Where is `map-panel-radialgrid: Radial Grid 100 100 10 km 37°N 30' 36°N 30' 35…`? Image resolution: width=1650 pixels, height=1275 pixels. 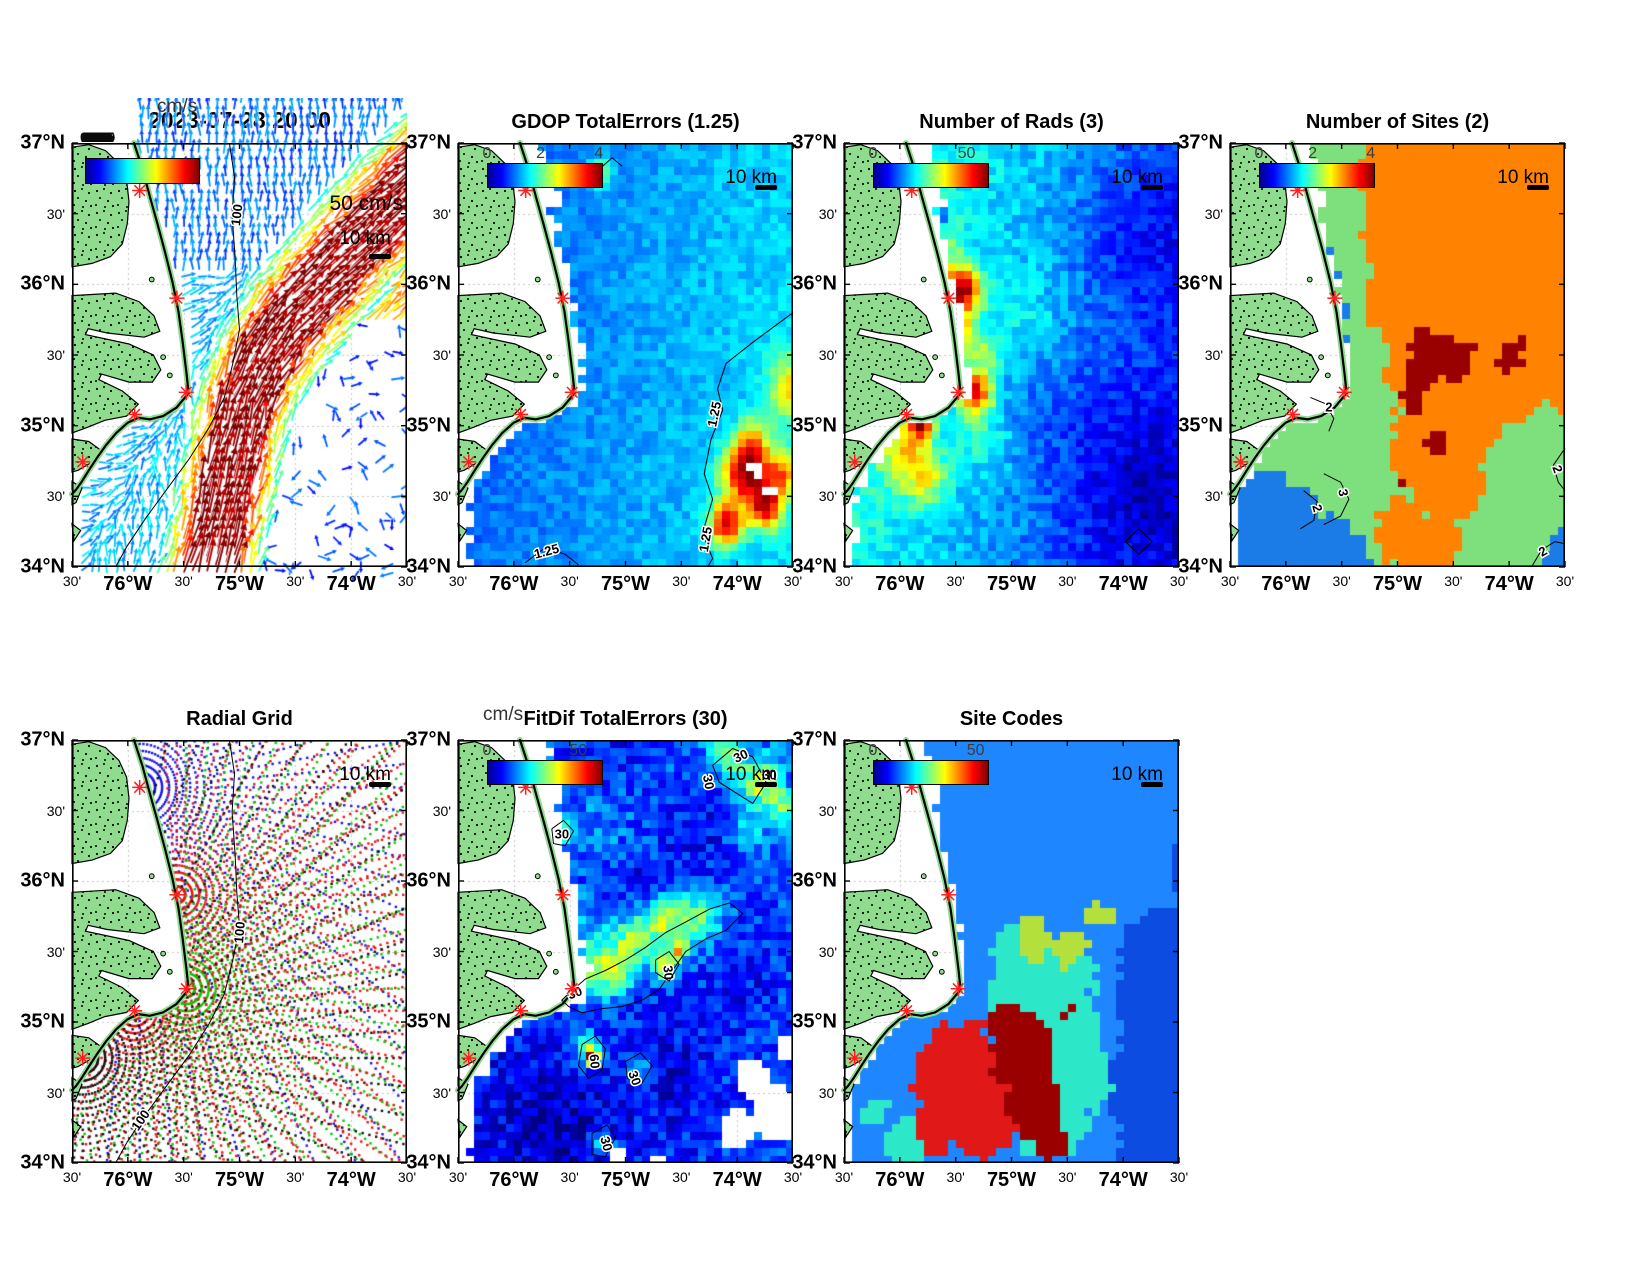 map-panel-radialgrid: Radial Grid 100 100 10 km 37°N 30' 36°N 30' 35… is located at coordinates (218, 949).